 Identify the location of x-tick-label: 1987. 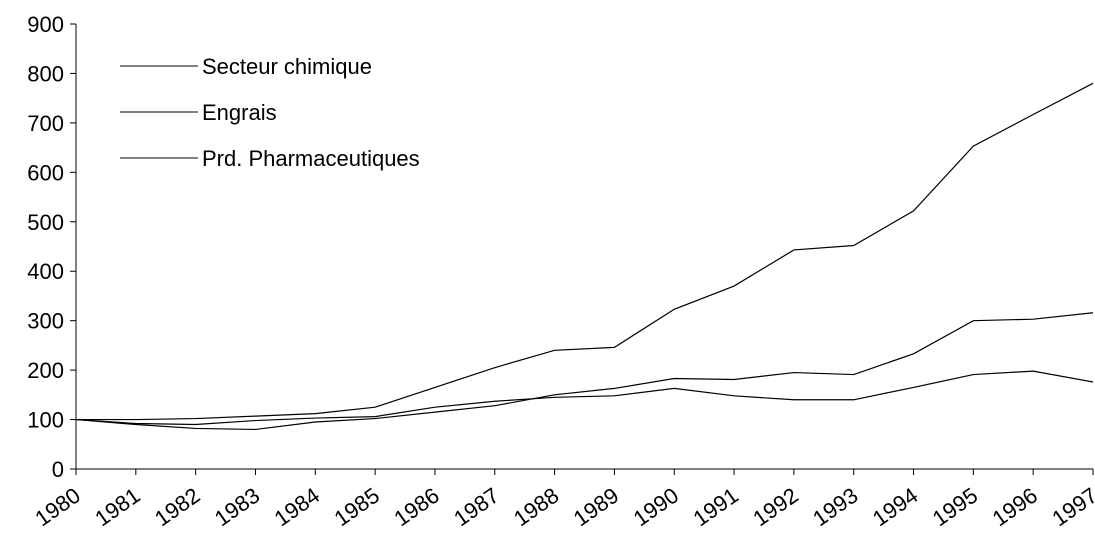
(476, 507).